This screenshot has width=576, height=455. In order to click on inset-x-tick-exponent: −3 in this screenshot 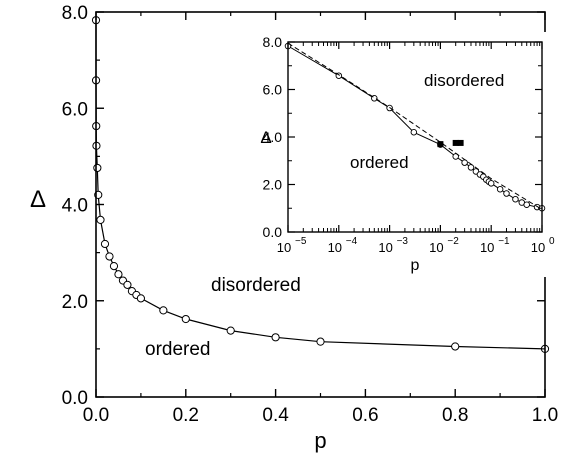, I will do `click(403, 241)`.